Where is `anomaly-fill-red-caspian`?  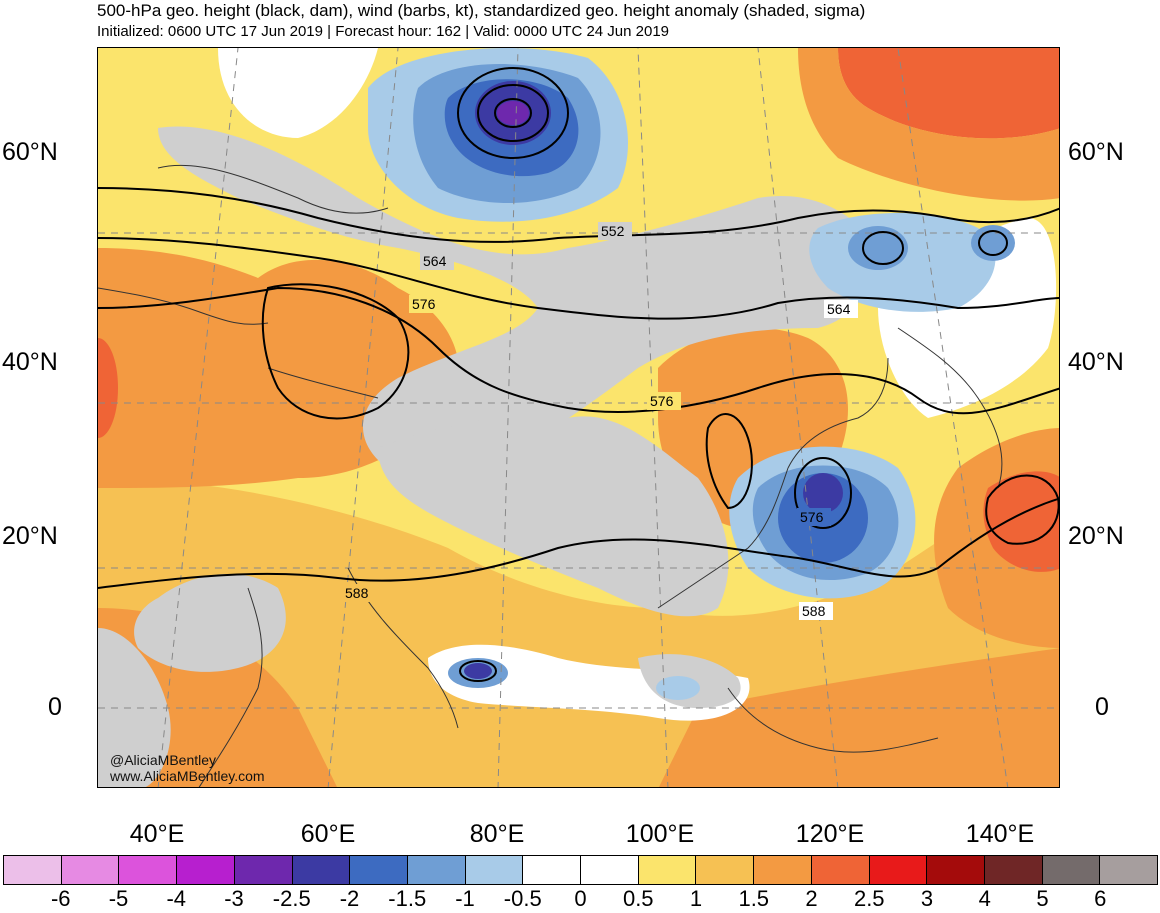 anomaly-fill-red-caspian is located at coordinates (108, 388).